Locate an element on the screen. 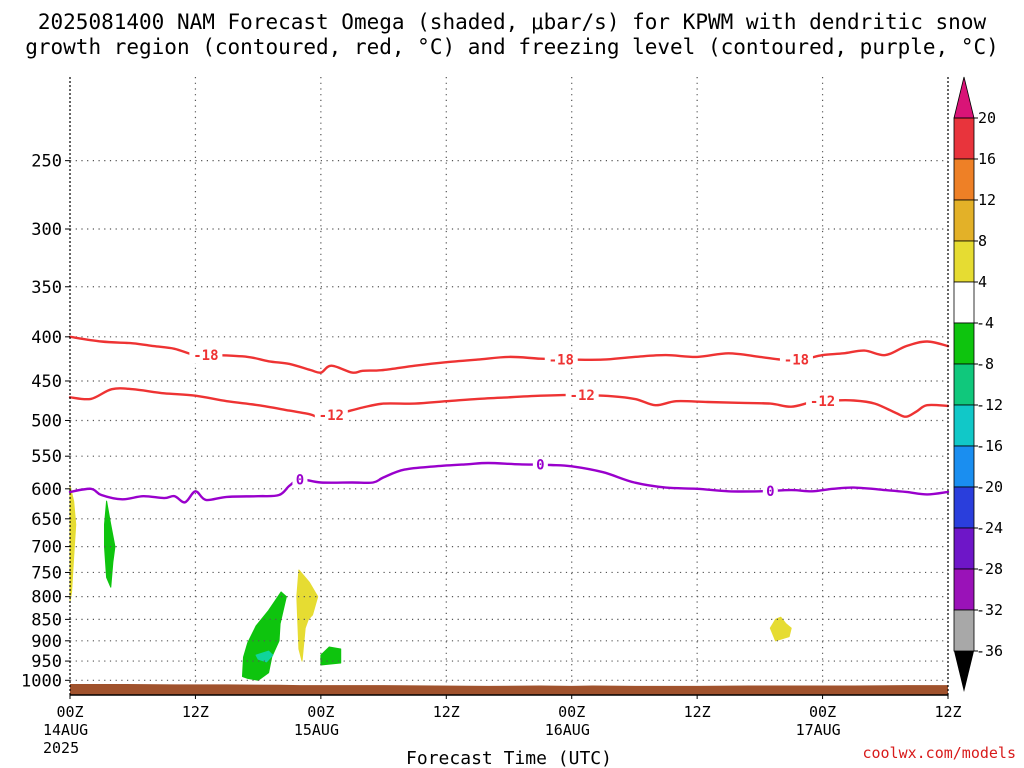 The image size is (1024, 768). colorbar-label: -20 is located at coordinates (989, 487).